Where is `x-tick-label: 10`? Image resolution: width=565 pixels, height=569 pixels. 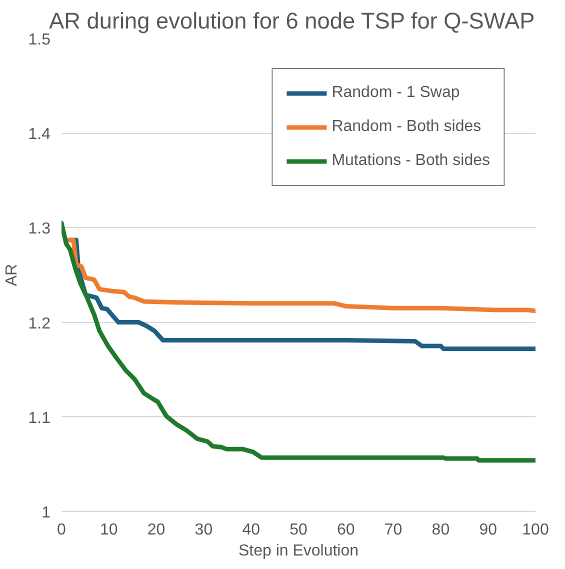 x-tick-label: 10 is located at coordinates (109, 530).